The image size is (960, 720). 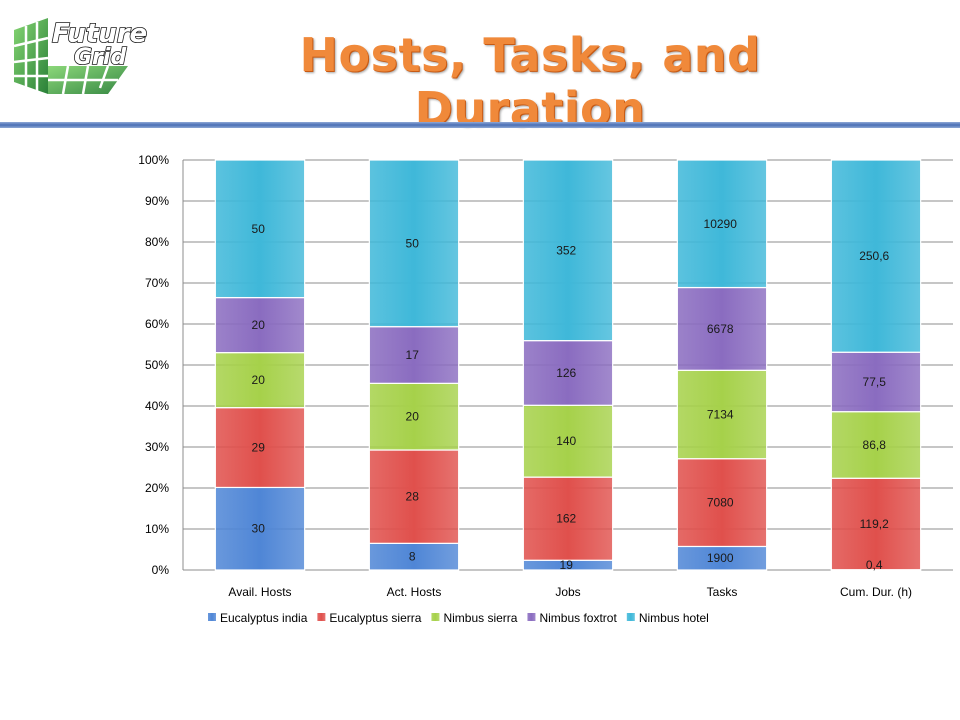 What do you see at coordinates (259, 592) in the screenshot?
I see `x-tick-label: Avail. Hosts` at bounding box center [259, 592].